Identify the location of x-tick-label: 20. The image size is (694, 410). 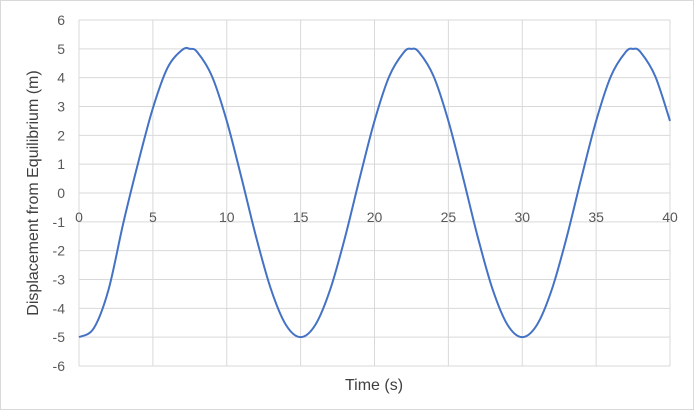
(375, 217).